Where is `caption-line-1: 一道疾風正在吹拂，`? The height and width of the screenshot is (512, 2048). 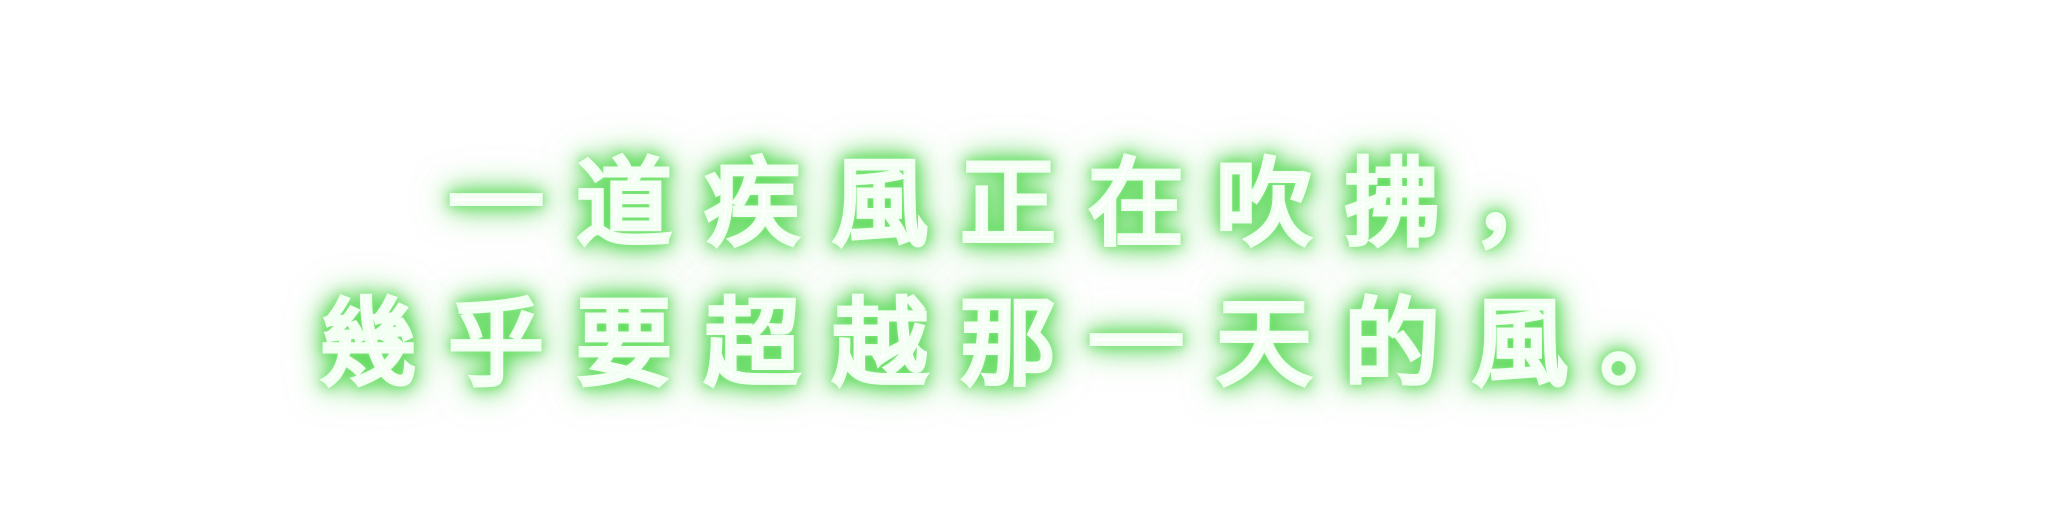 caption-line-1: 一道疾風正在吹拂， is located at coordinates (1023, 204).